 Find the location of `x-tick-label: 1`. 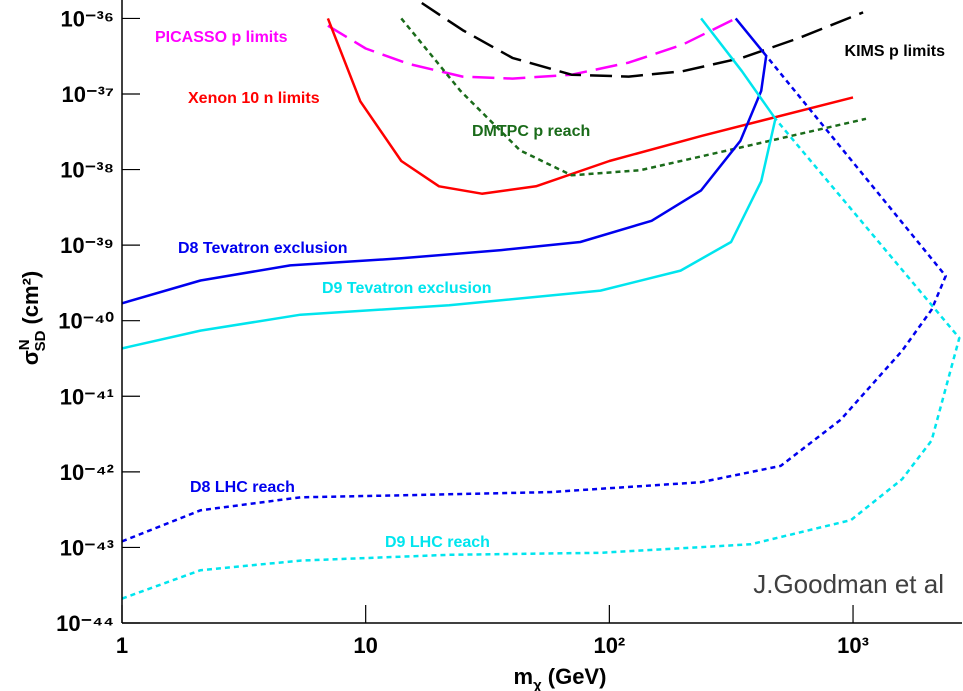

x-tick-label: 1 is located at coordinates (122, 645).